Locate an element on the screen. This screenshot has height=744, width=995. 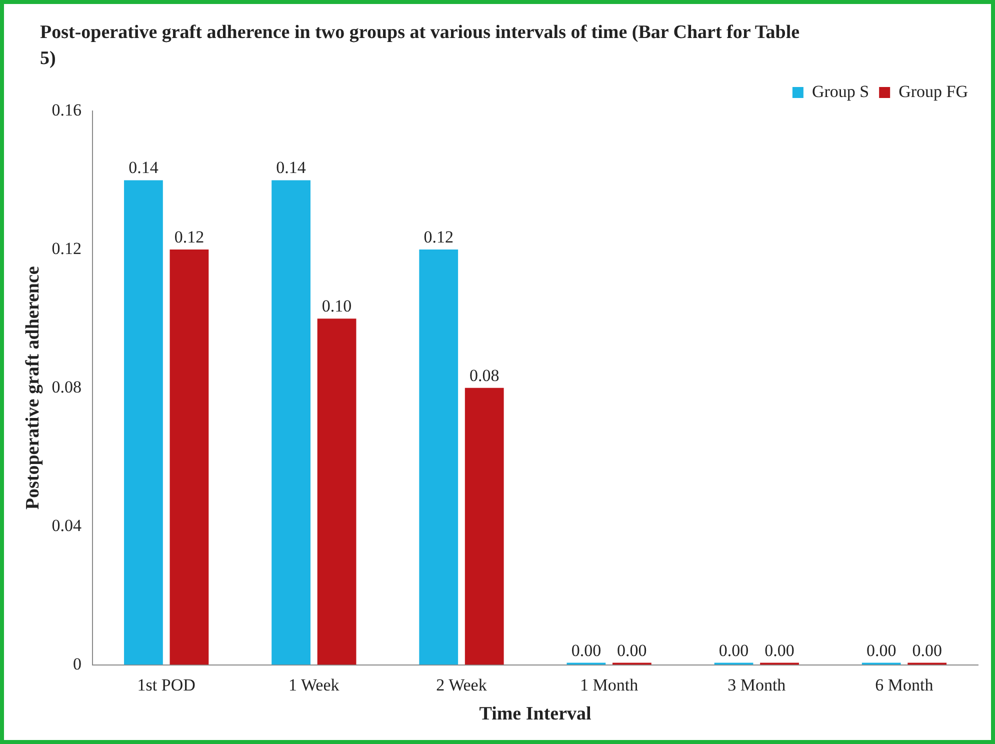
chart-title: Post-operative graft adherence in two groups at various intervals of time (Bar Chart for Table 5) is located at coordinates (420, 46).